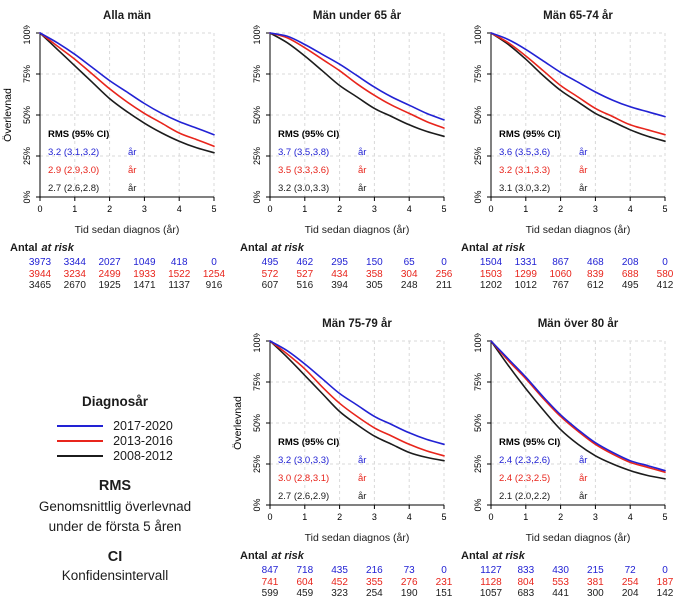 The height and width of the screenshot is (613, 676). Describe the element at coordinates (409, 262) in the screenshot. I see `at-risk-count: 65` at that location.